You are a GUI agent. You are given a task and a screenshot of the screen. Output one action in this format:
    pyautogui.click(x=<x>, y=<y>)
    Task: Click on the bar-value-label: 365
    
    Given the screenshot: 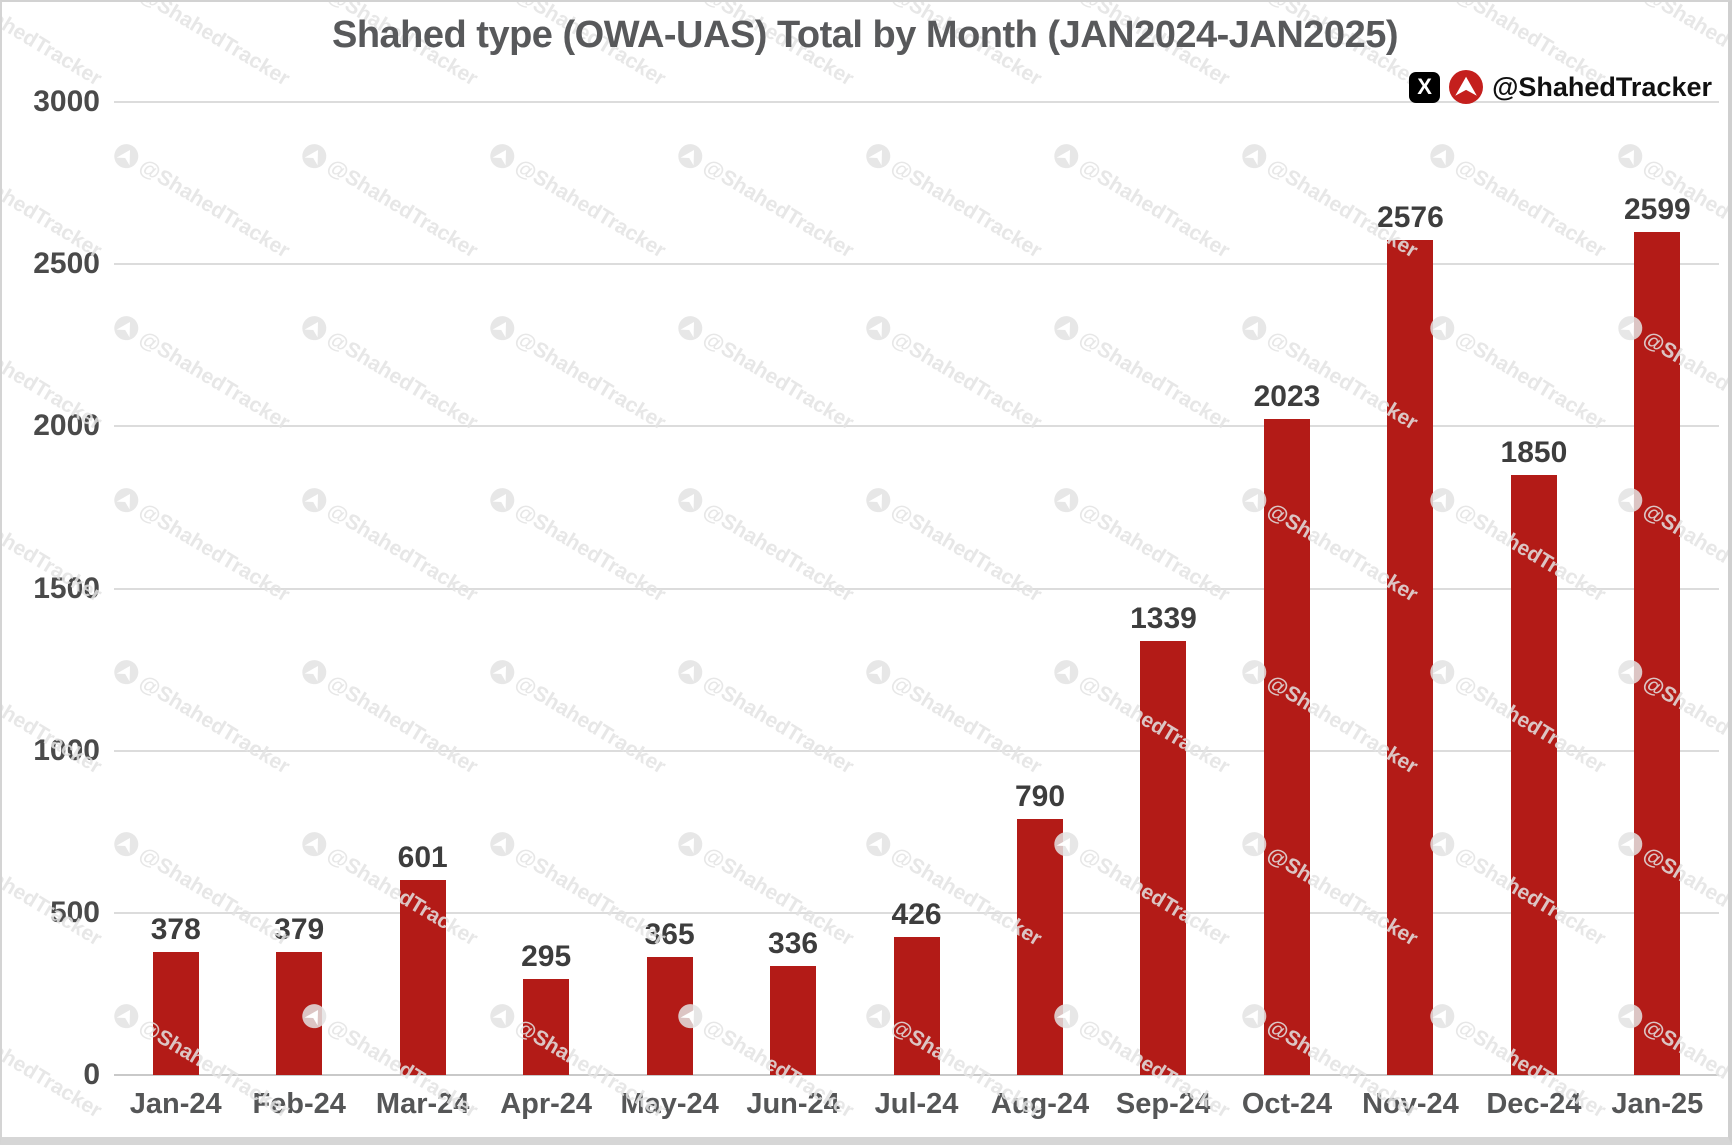 What is the action you would take?
    pyautogui.click(x=669, y=934)
    